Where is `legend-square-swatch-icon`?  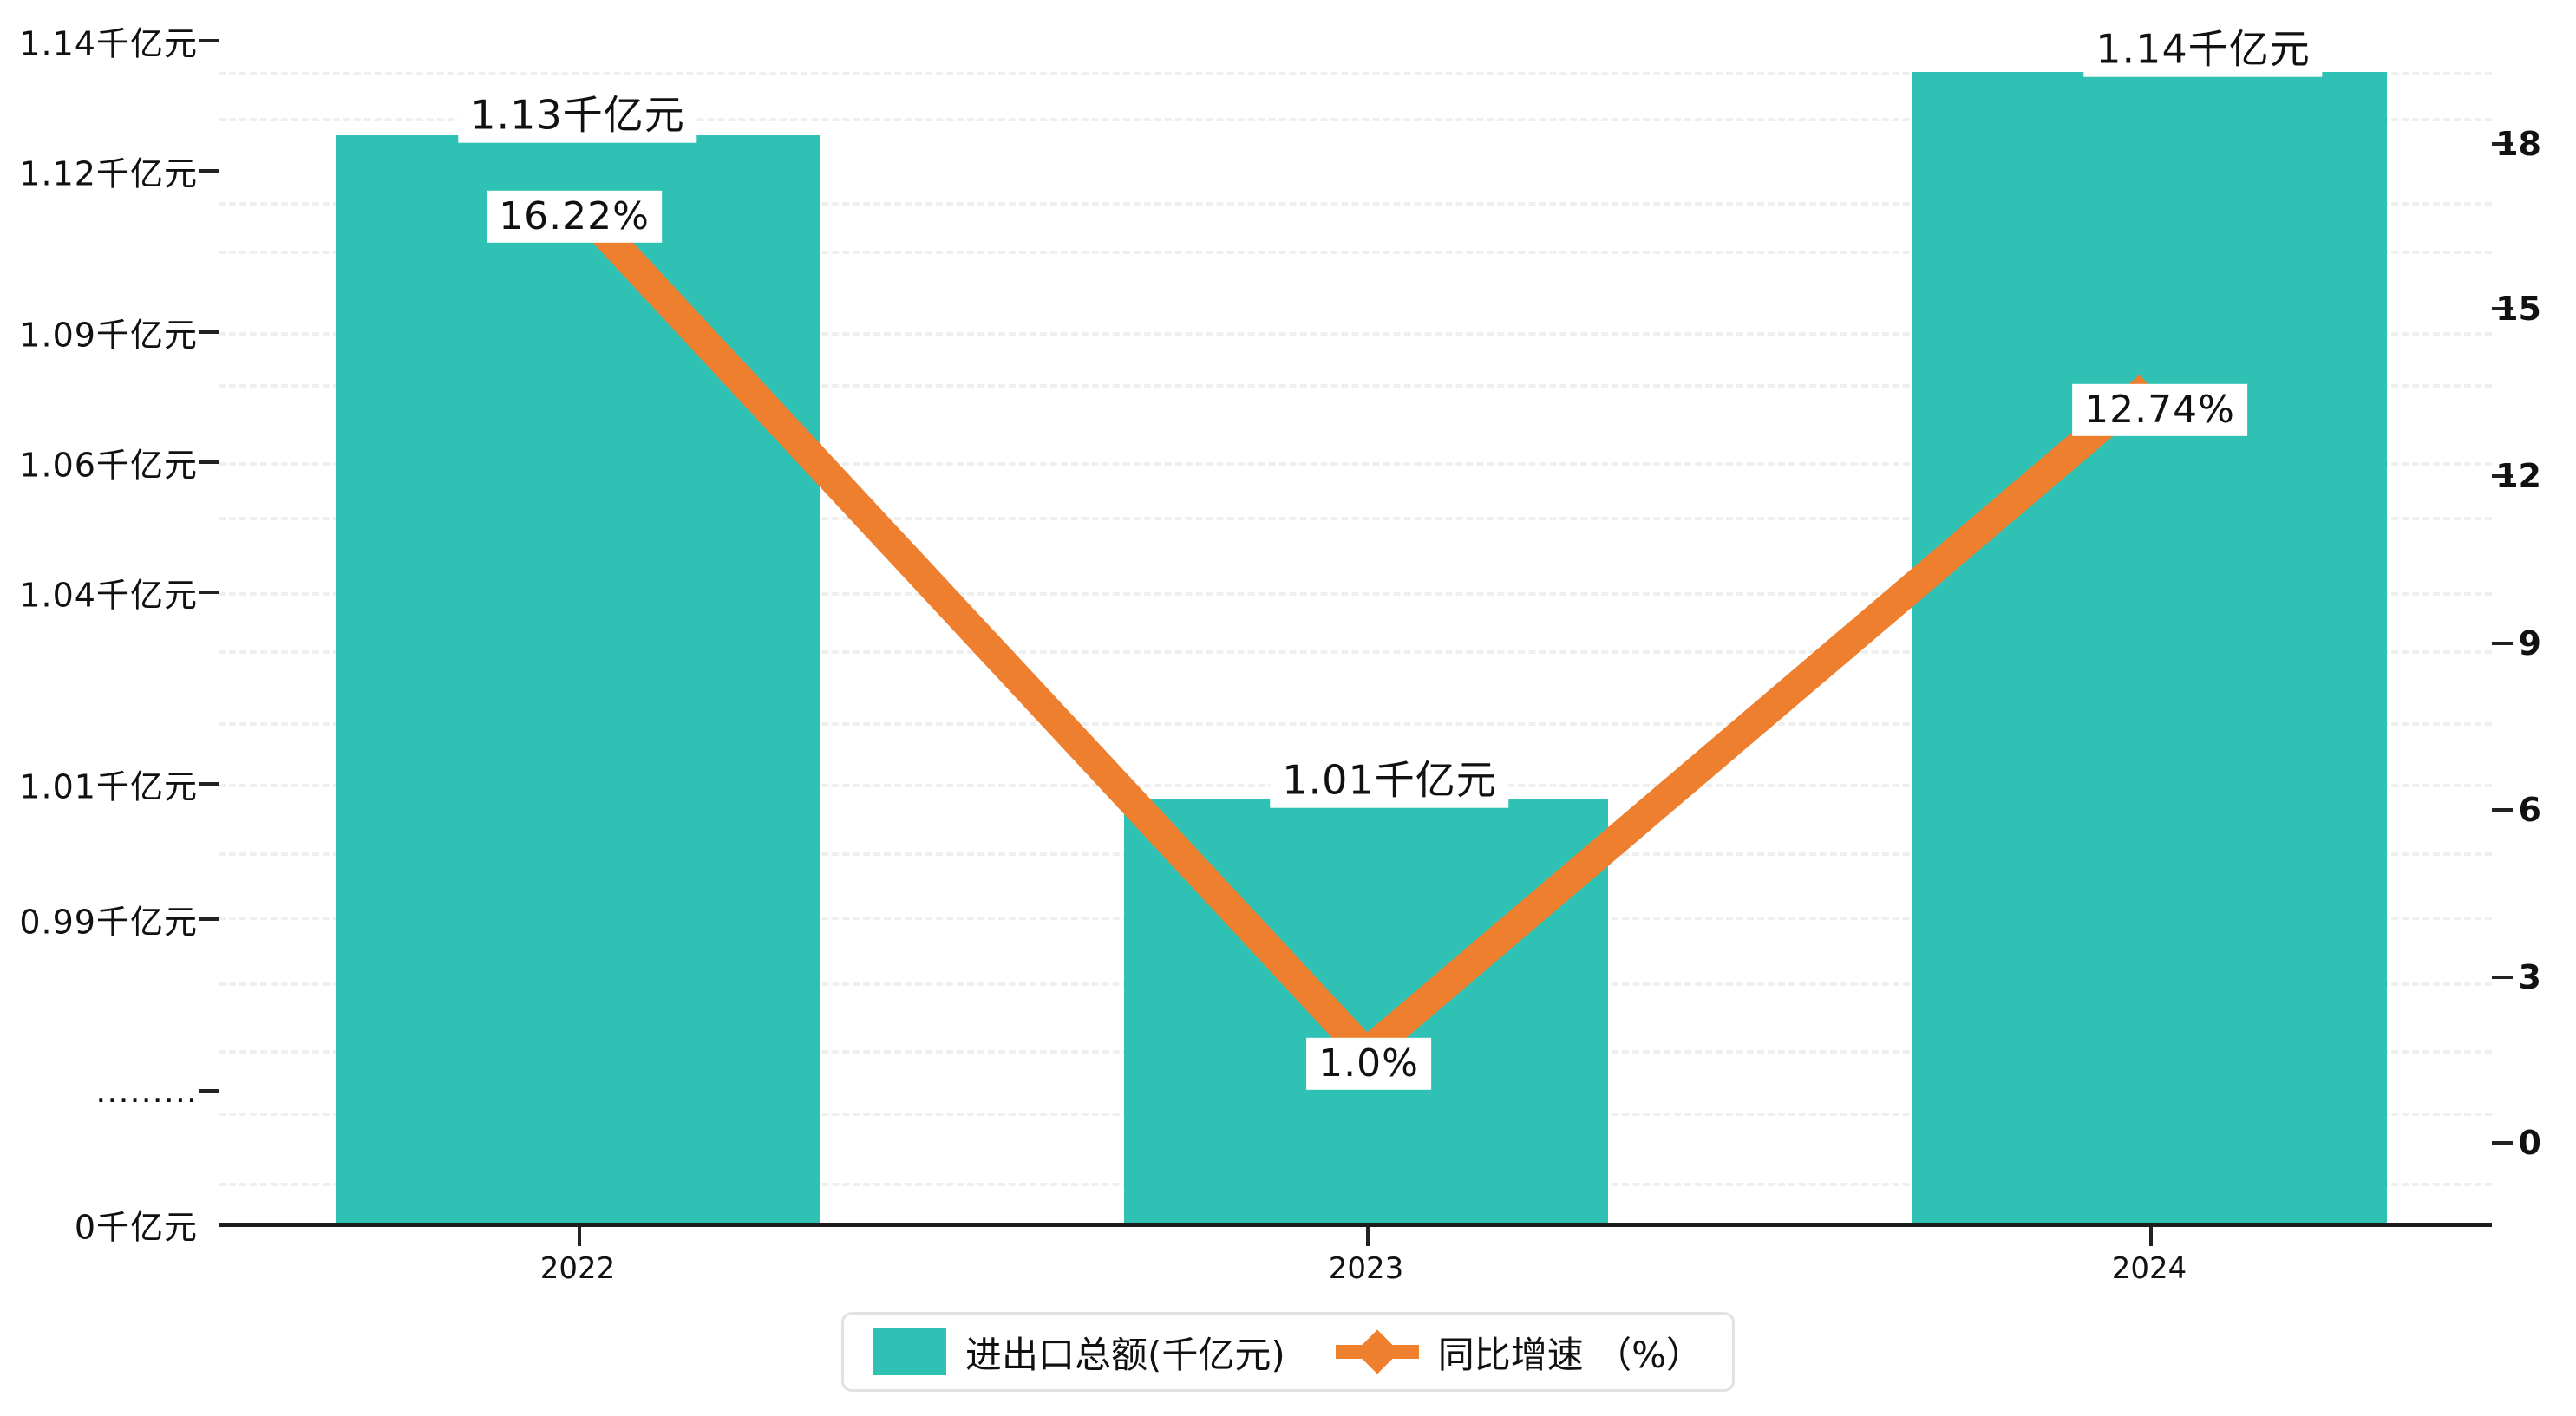
legend-square-swatch-icon is located at coordinates (909, 1352).